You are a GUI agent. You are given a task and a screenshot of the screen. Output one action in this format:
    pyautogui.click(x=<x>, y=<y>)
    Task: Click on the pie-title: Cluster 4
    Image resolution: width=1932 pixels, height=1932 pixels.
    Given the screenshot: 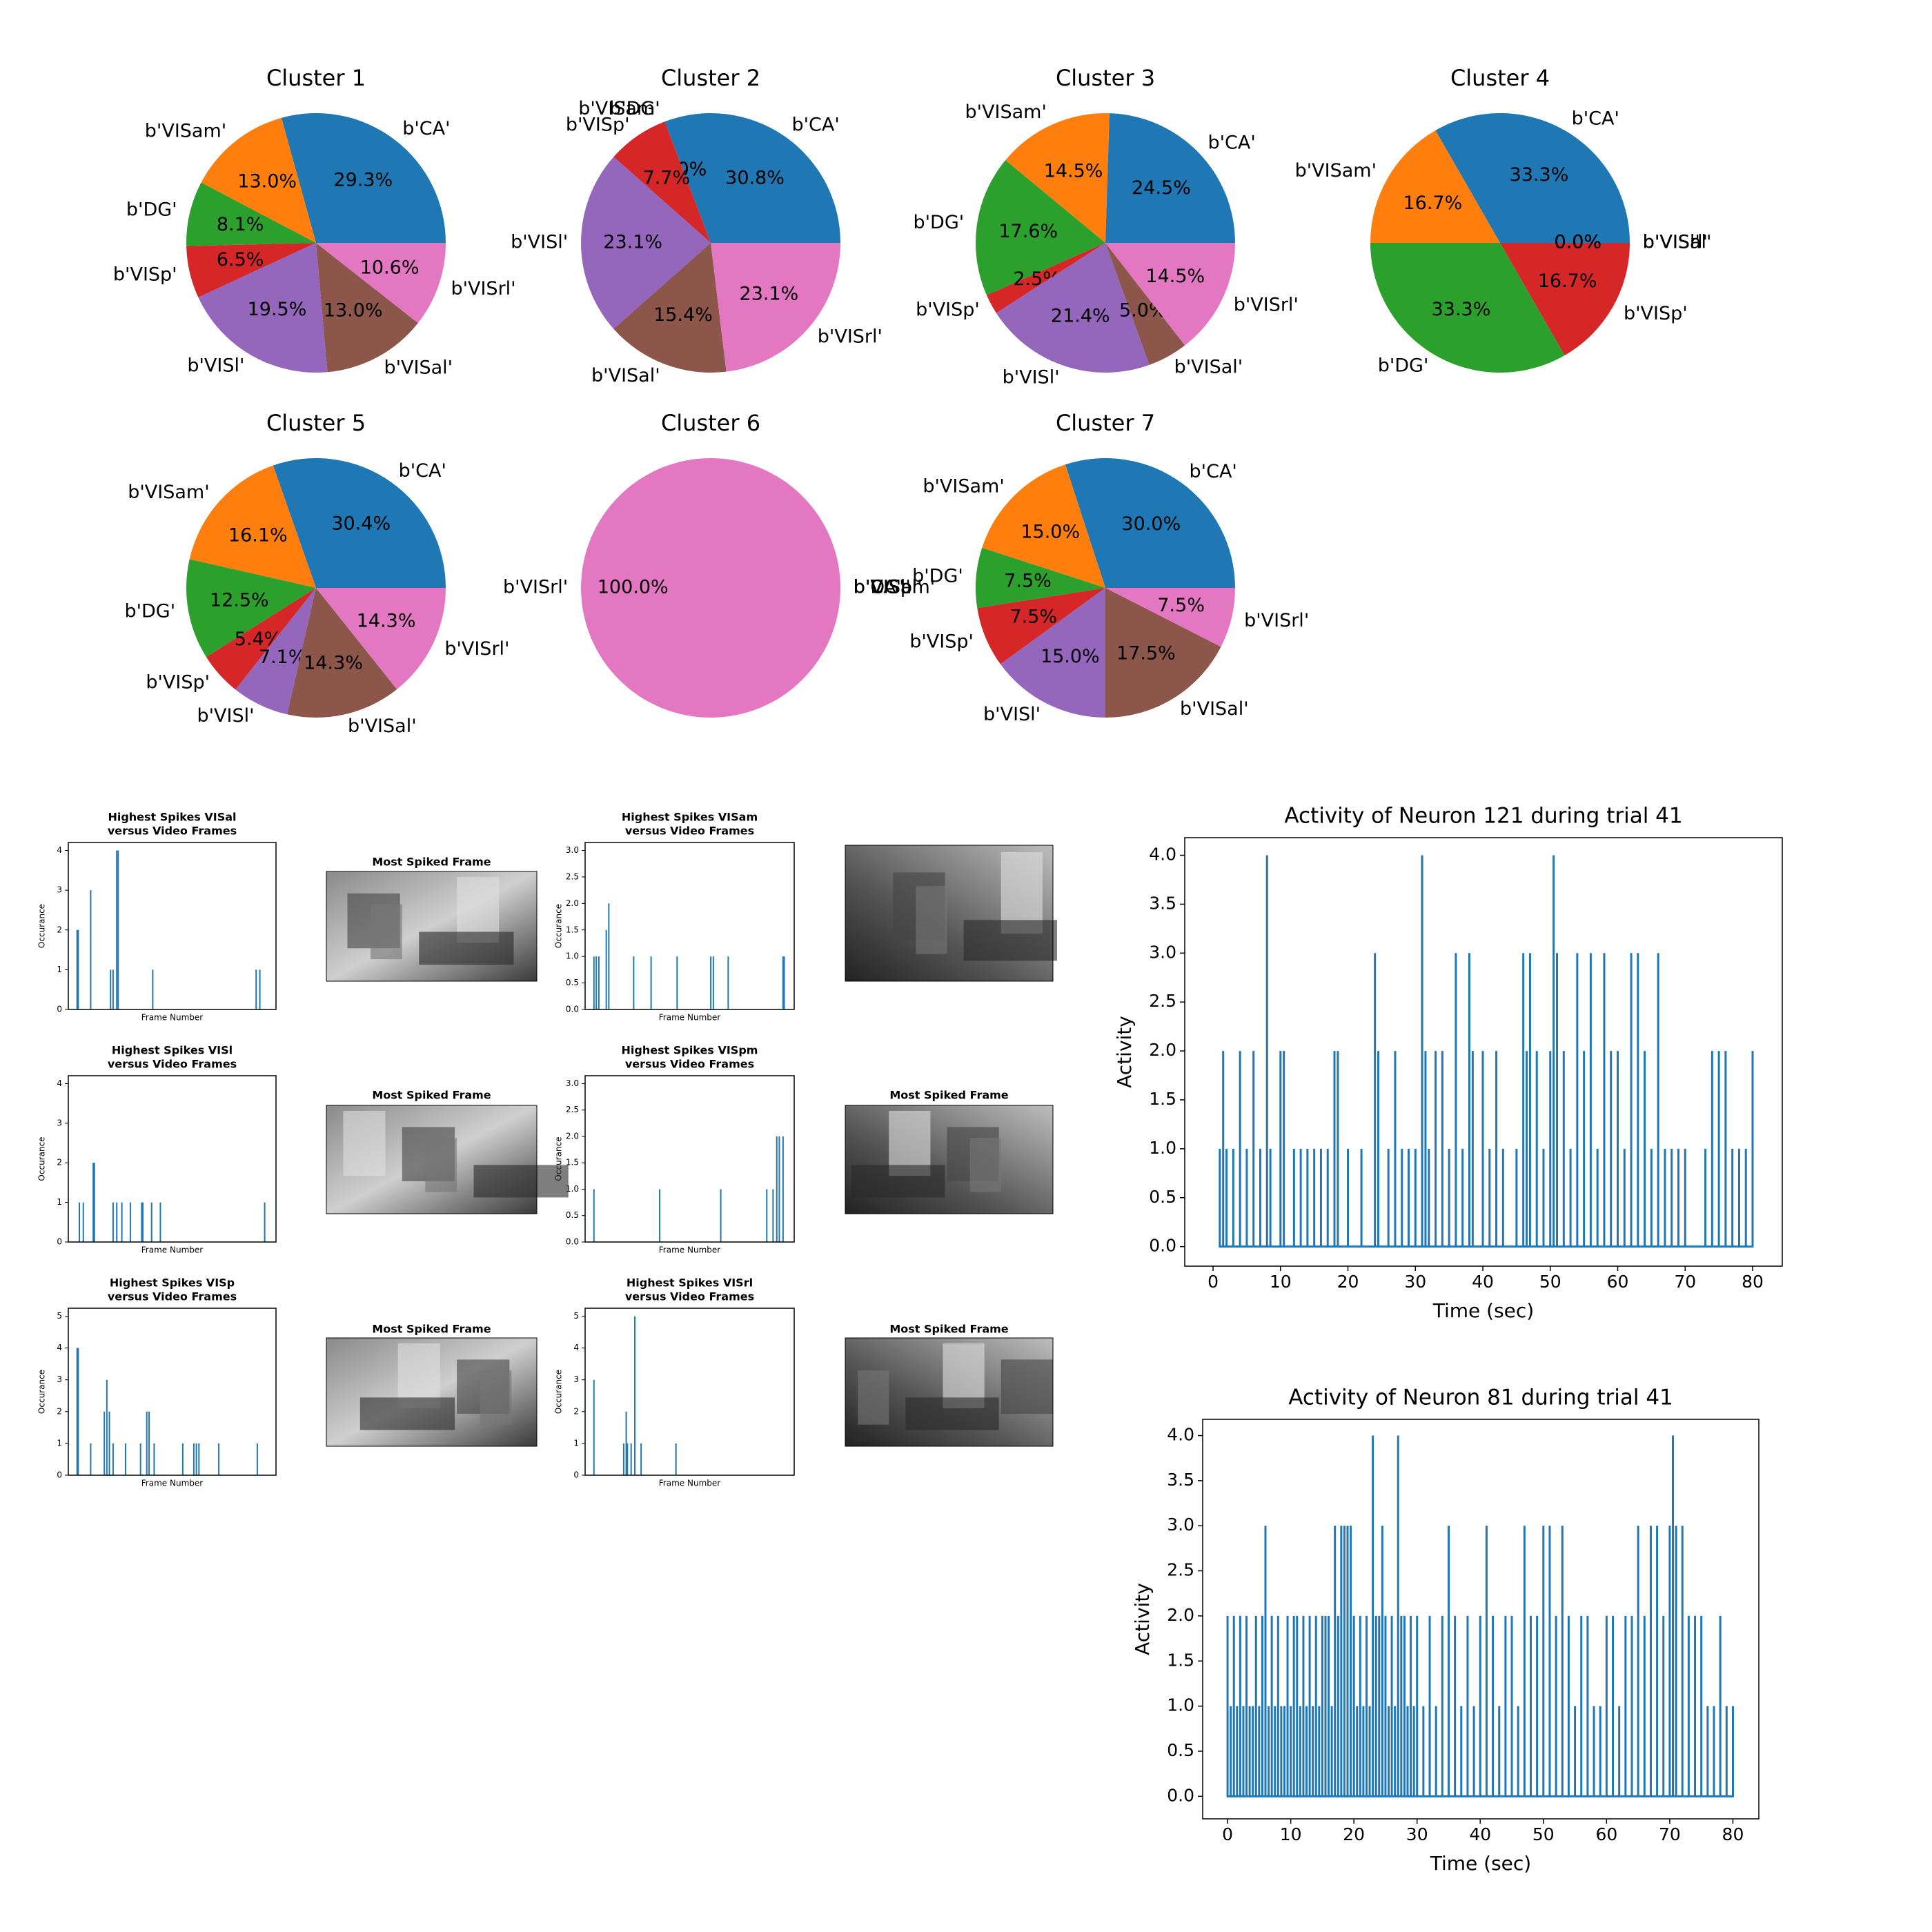 What is the action you would take?
    pyautogui.click(x=1500, y=78)
    